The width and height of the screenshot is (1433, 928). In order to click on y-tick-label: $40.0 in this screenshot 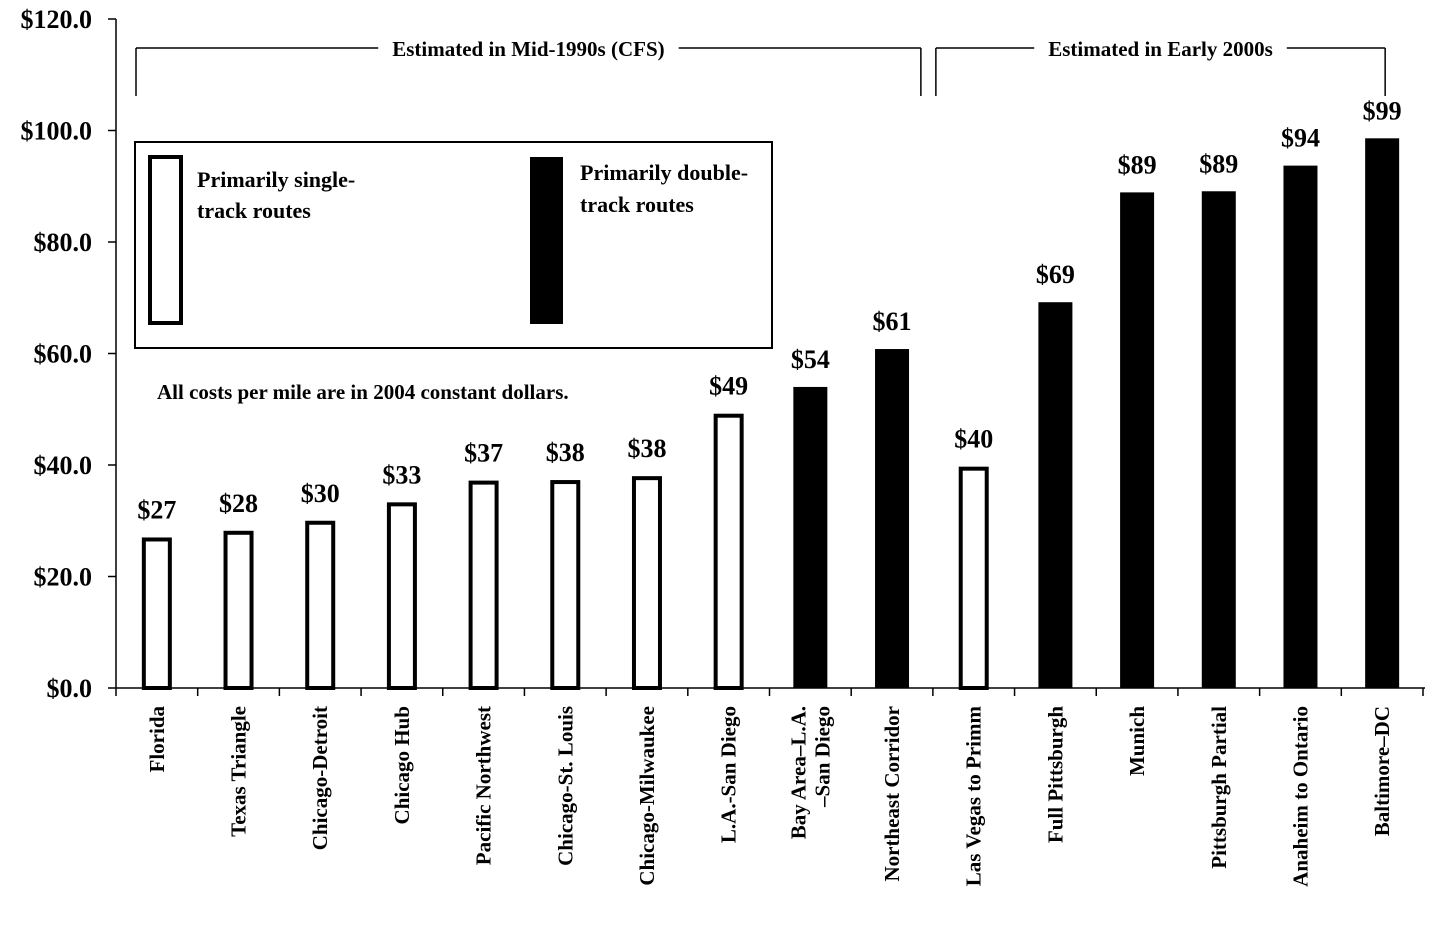, I will do `click(63, 465)`.